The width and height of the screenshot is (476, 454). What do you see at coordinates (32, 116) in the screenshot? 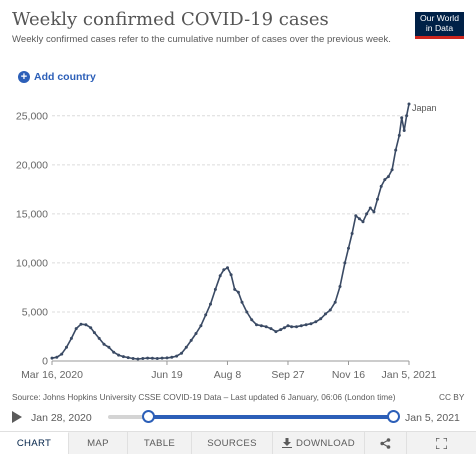
I see `y-tick-label: 25,000` at bounding box center [32, 116].